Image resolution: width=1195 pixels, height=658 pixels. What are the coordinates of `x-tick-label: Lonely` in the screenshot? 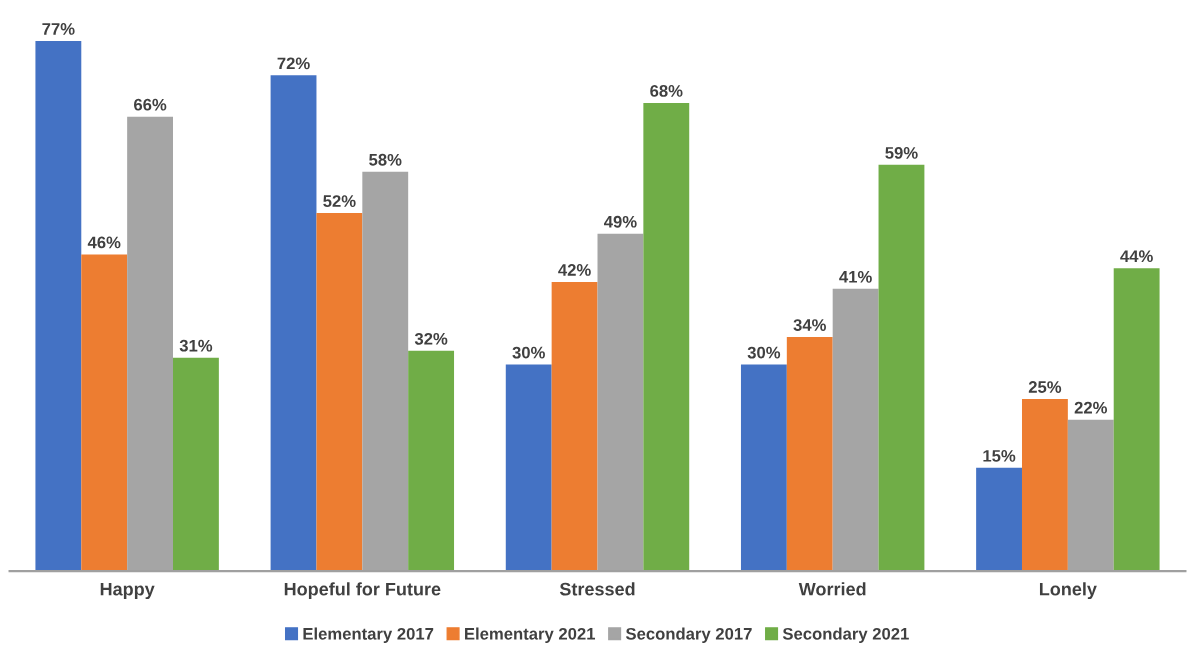 It's located at (1068, 591).